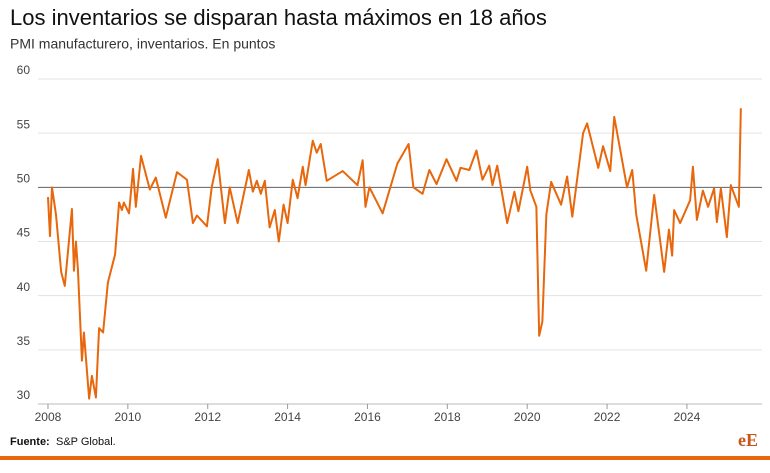  Describe the element at coordinates (24, 124) in the screenshot. I see `y-tick-label: 55` at that location.